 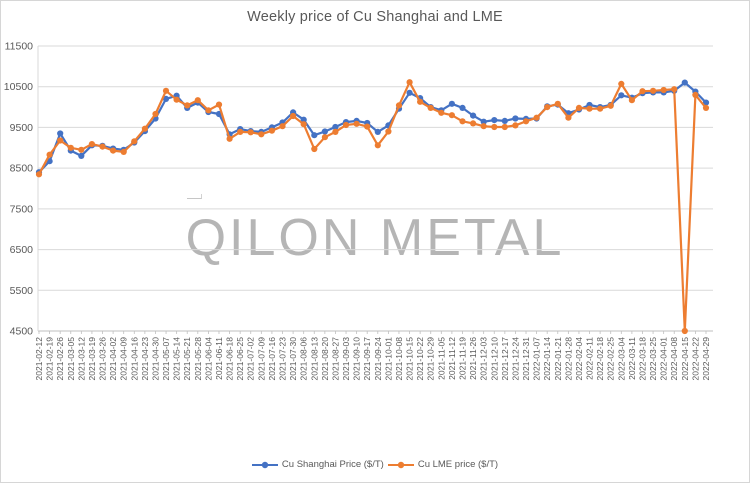 I want to click on watermark: QILON METAL, so click(x=375, y=238).